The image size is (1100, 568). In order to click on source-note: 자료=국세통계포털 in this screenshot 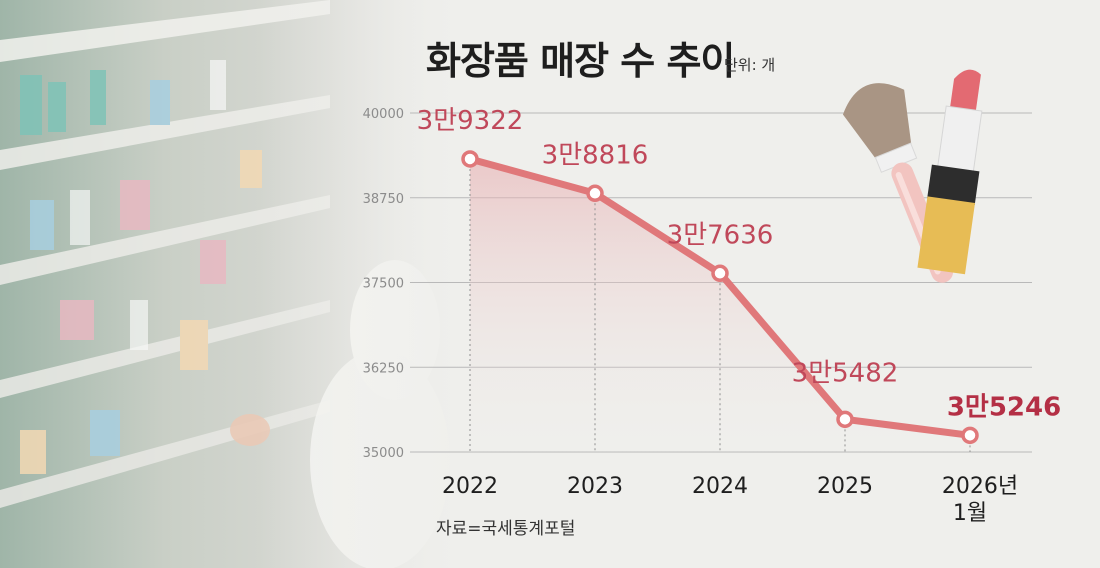, I will do `click(506, 529)`.